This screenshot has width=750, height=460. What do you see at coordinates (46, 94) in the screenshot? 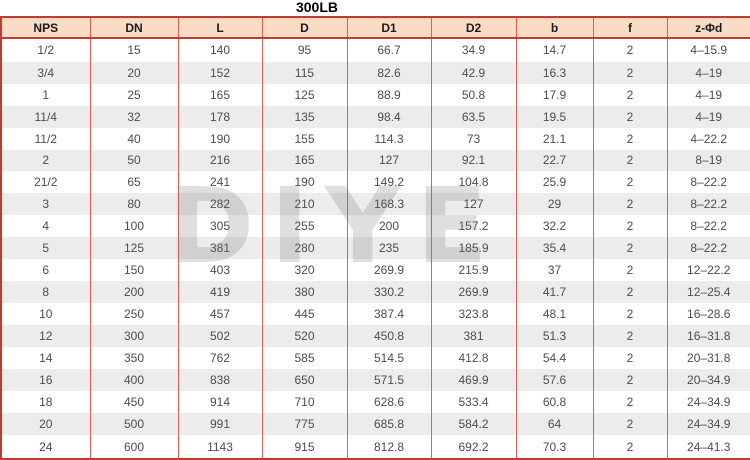
I see `table-cell: 1` at bounding box center [46, 94].